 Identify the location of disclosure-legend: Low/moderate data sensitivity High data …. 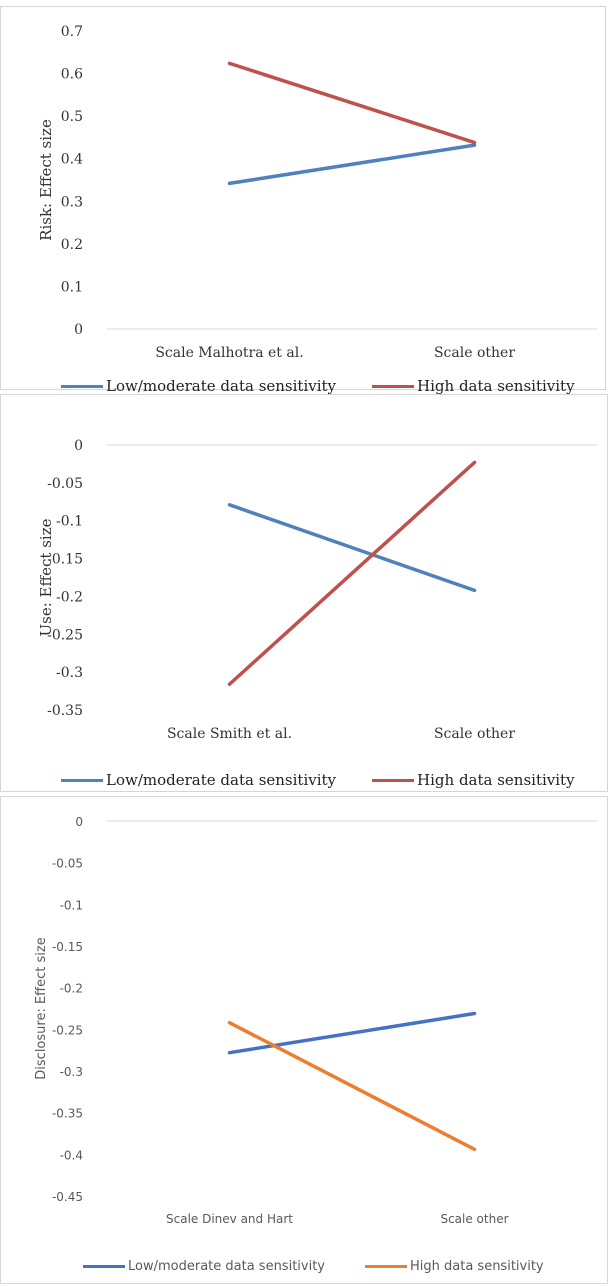
(313, 1266).